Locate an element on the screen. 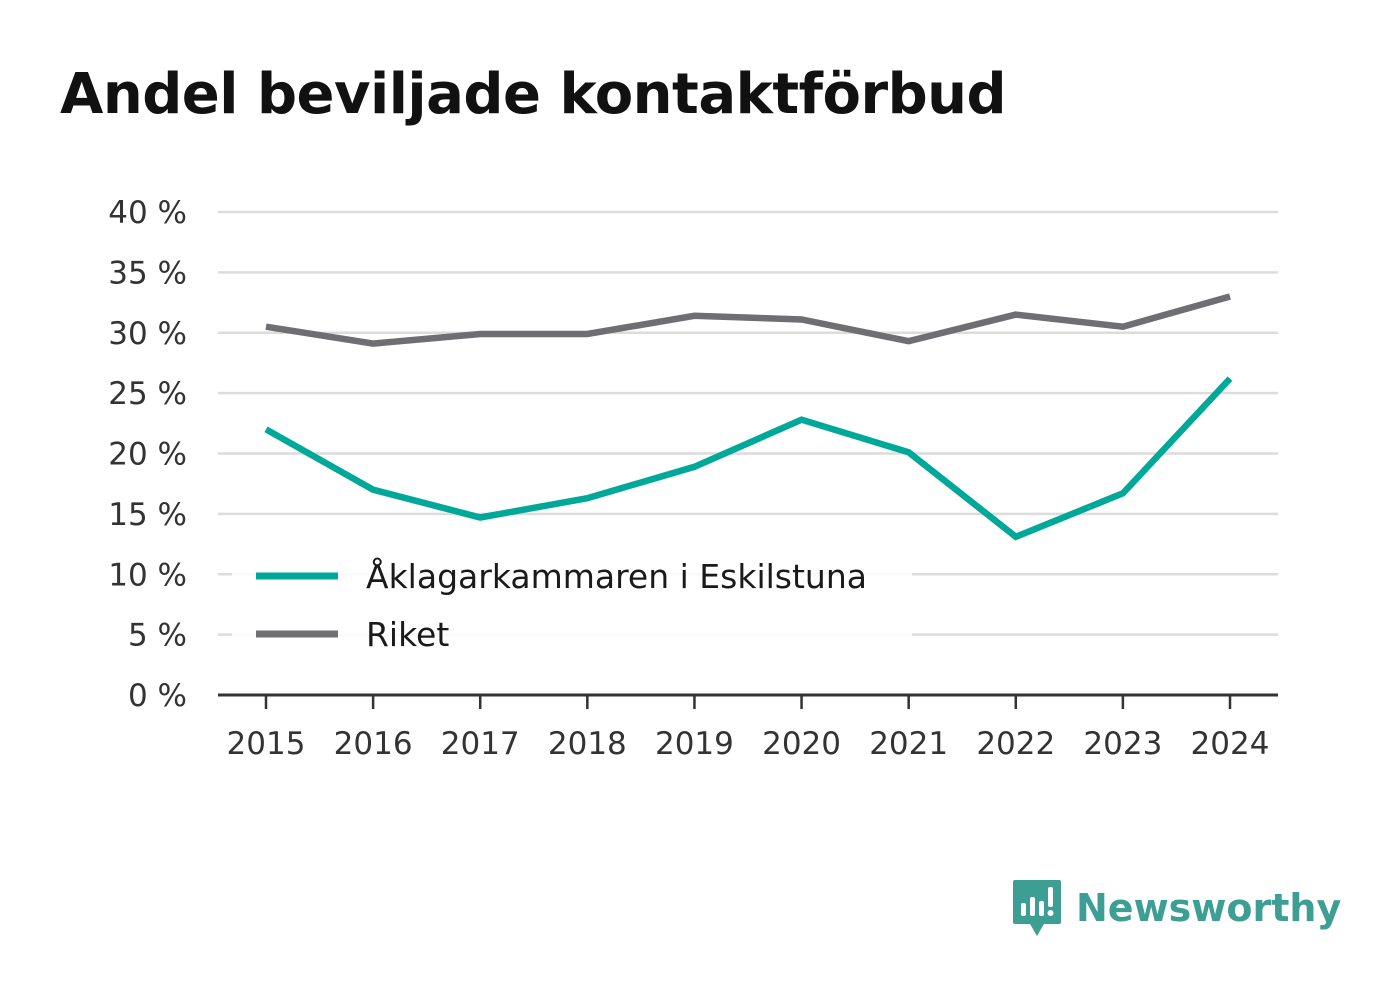 The height and width of the screenshot is (999, 1382). x-tick-label: 2019 is located at coordinates (694, 744).